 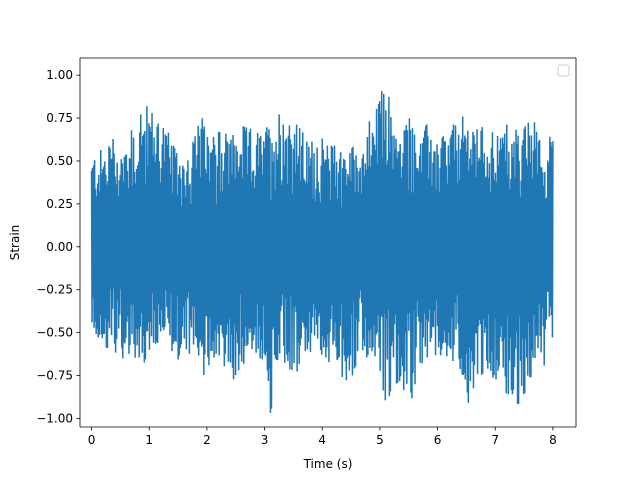 What do you see at coordinates (59, 75) in the screenshot?
I see `y-tick-label: 1.00` at bounding box center [59, 75].